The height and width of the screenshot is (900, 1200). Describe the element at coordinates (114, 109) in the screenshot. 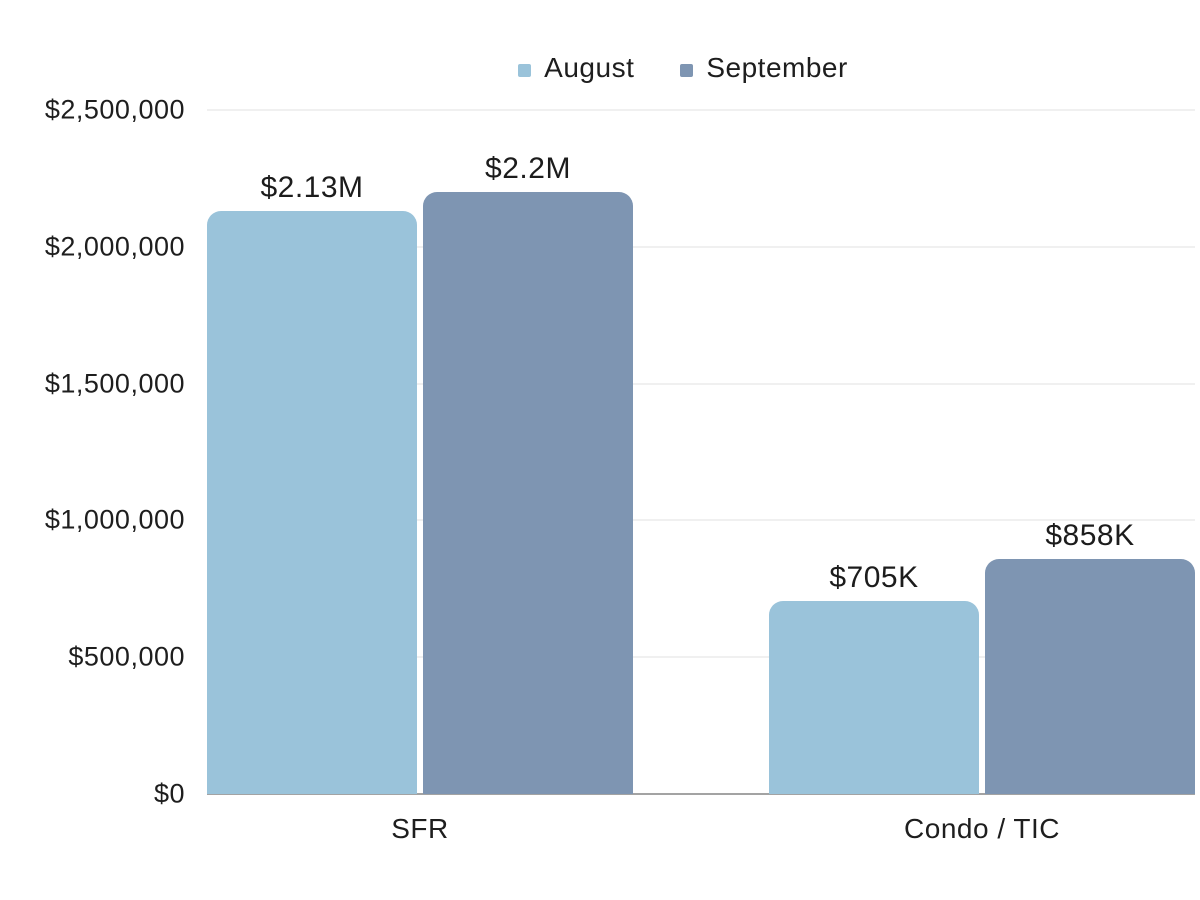

I see `y-axis-tick-label: $2,500,000` at that location.